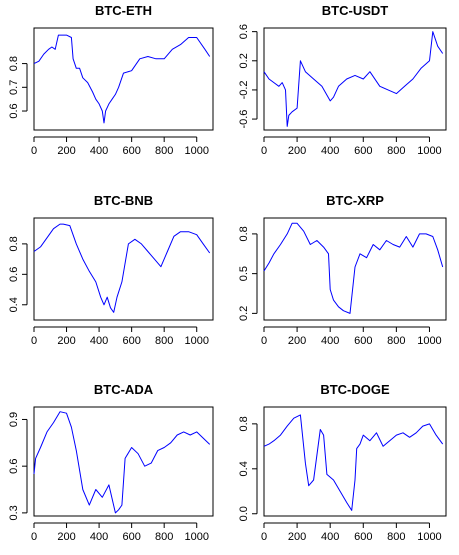 The height and width of the screenshot is (555, 459). What do you see at coordinates (355, 389) in the screenshot?
I see `panel-title: BTC-DOGE` at bounding box center [355, 389].